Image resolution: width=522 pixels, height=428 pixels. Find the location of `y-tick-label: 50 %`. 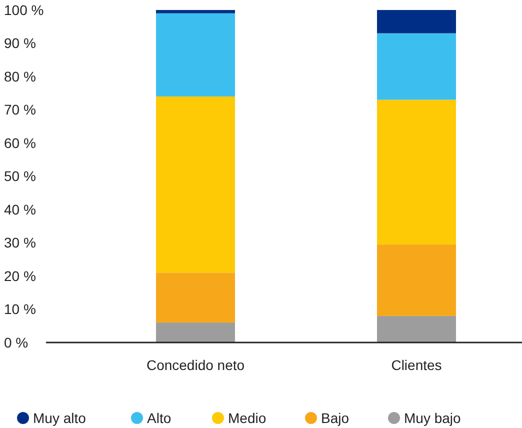

y-tick-label: 50 % is located at coordinates (20, 176).